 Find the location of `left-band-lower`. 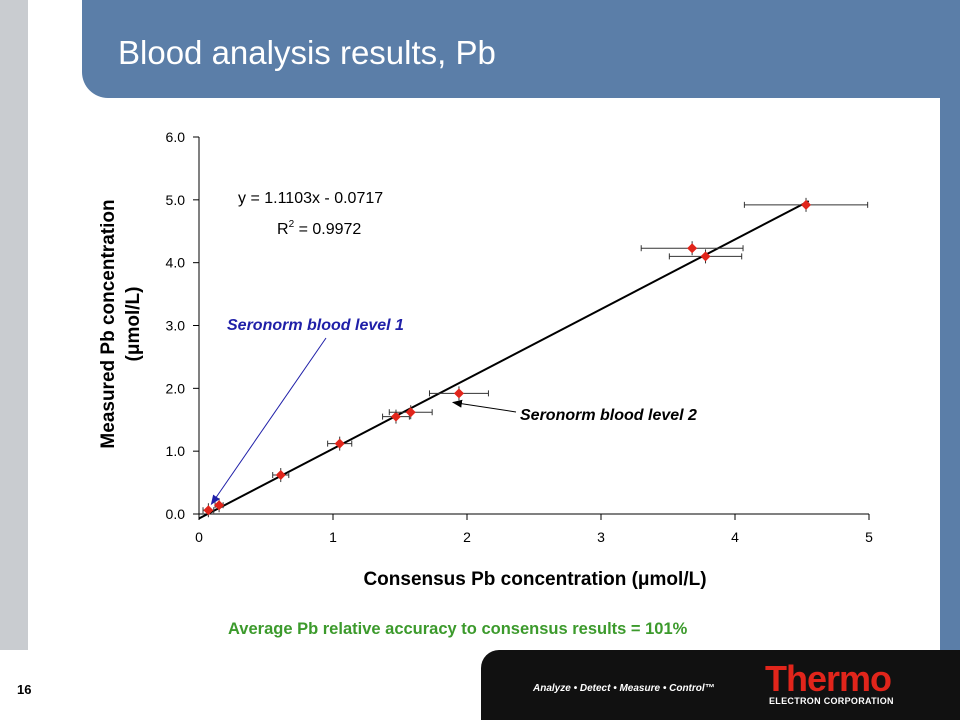

left-band-lower is located at coordinates (14, 374).